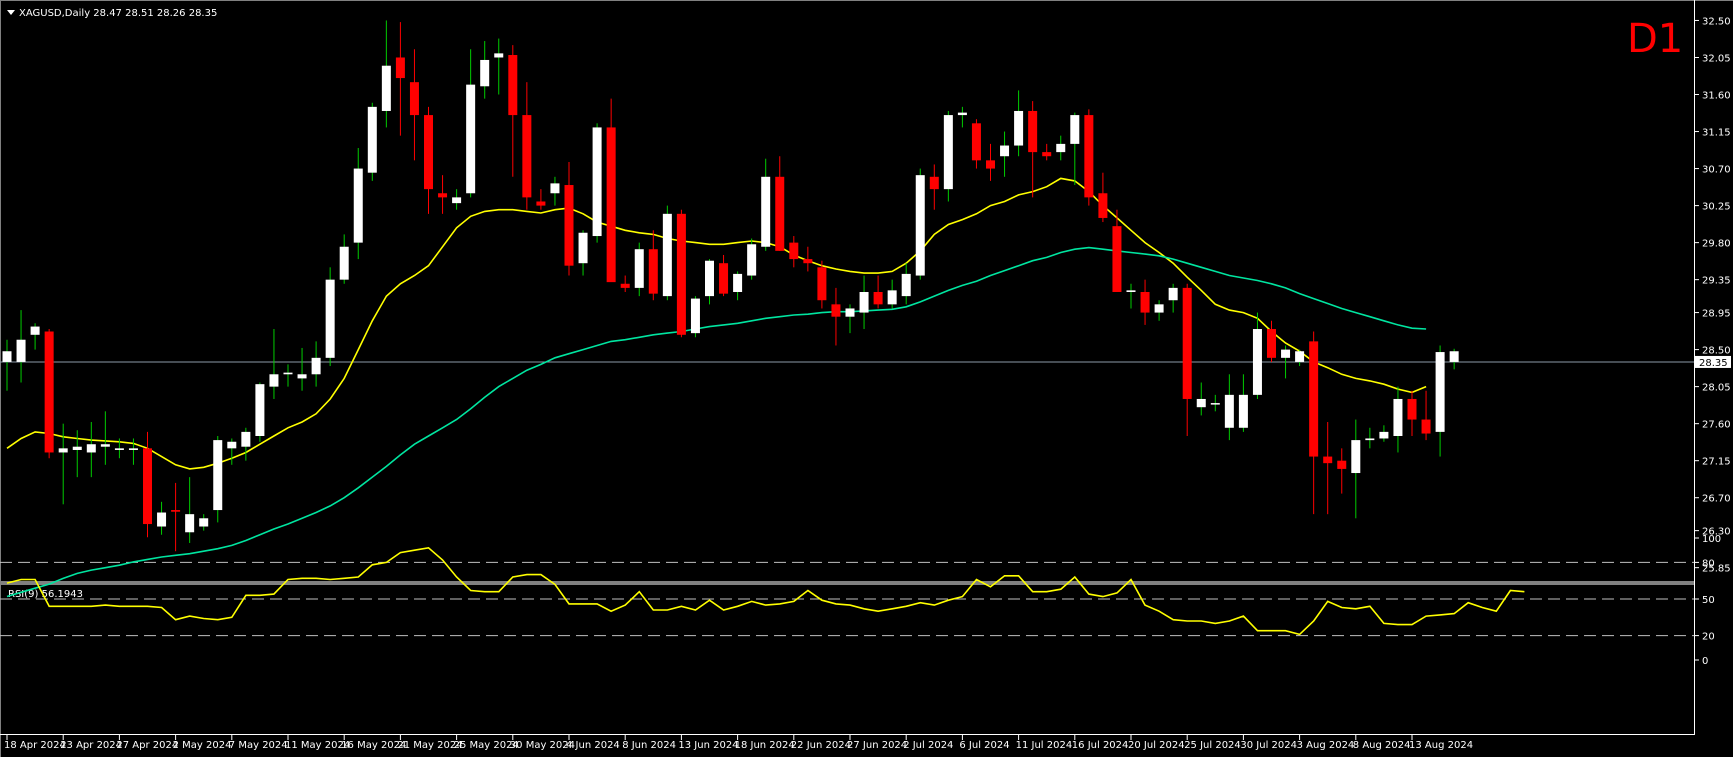 This screenshot has width=1733, height=757. What do you see at coordinates (1716, 244) in the screenshot?
I see `price-tick-label: 29.80` at bounding box center [1716, 244].